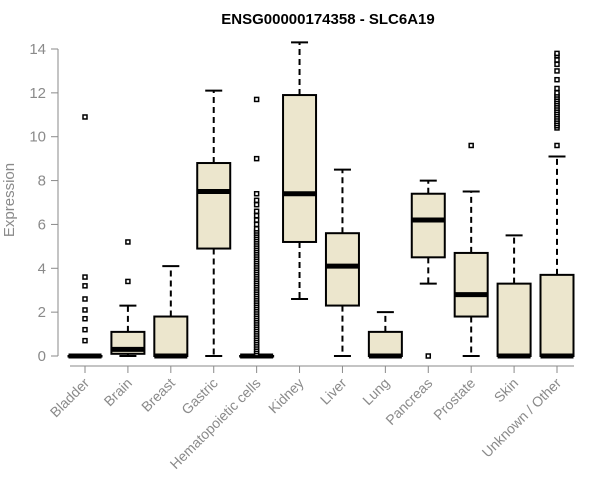 This screenshot has width=600, height=500. What do you see at coordinates (42, 268) in the screenshot?
I see `y-tick-label: 4` at bounding box center [42, 268].